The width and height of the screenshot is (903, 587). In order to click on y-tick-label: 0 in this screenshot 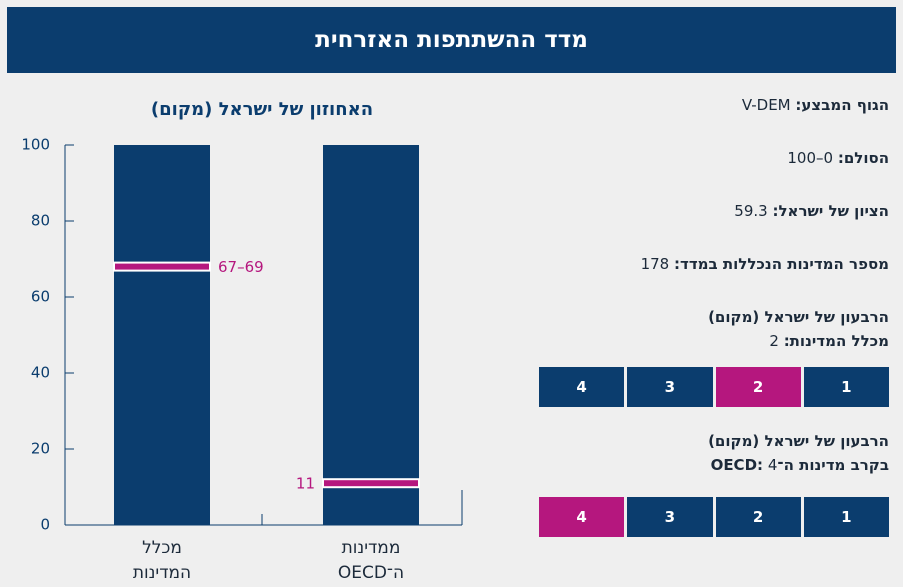, I will do `click(45, 525)`.